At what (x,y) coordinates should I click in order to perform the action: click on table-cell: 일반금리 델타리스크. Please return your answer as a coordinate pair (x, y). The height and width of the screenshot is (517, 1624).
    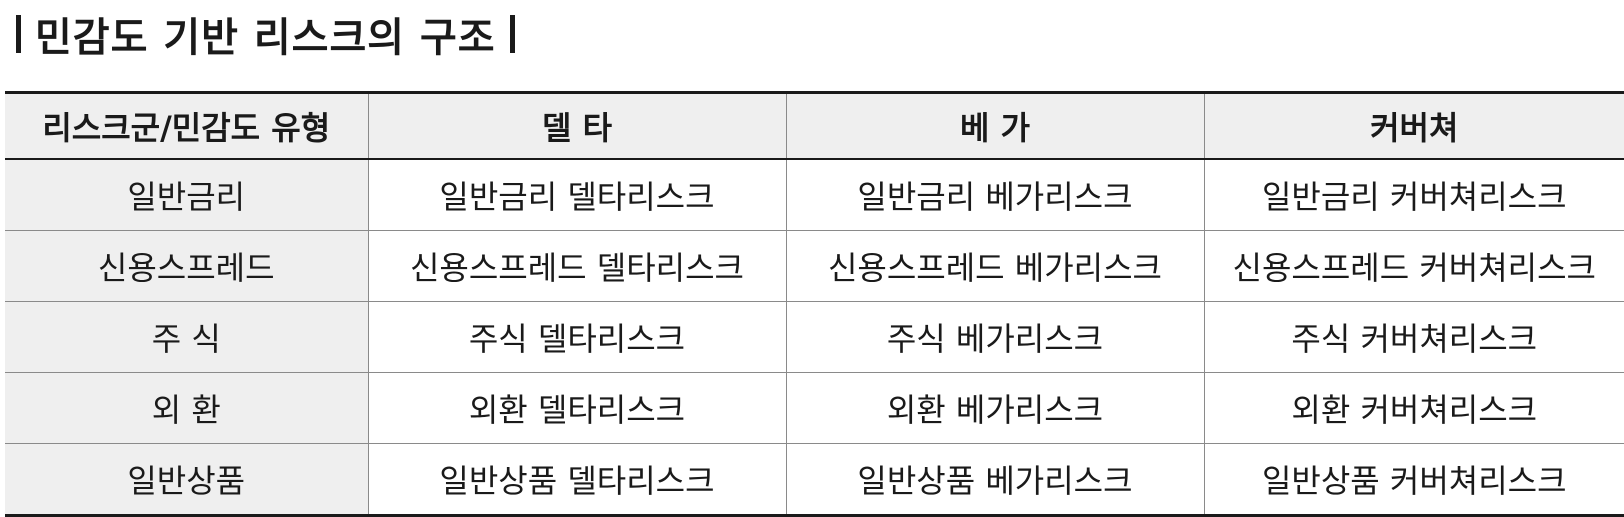
    Looking at the image, I should click on (576, 195).